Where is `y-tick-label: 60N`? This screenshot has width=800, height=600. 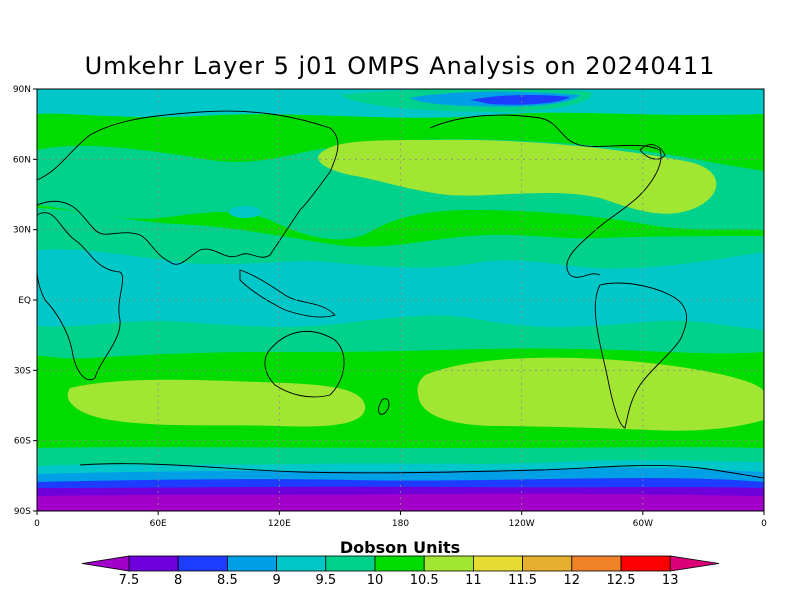 y-tick-label: 60N is located at coordinates (22, 160).